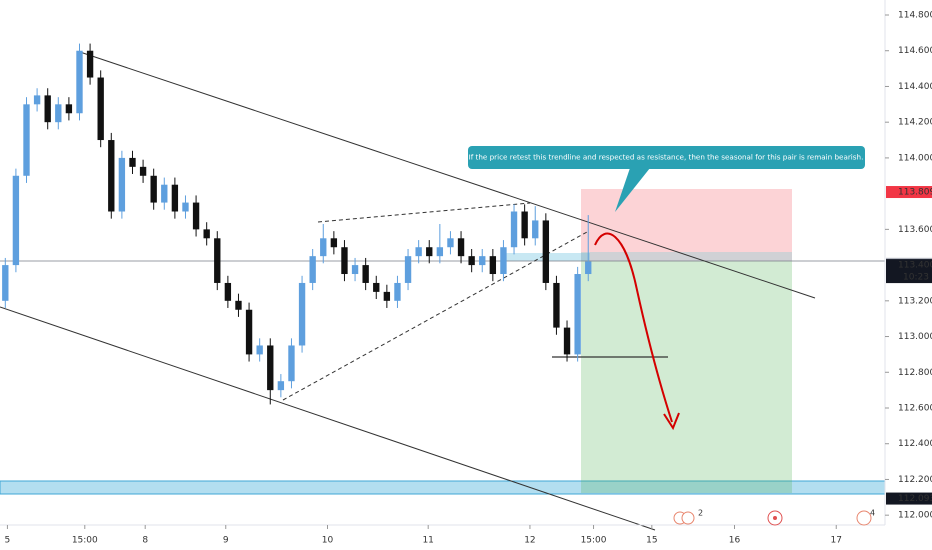 The height and width of the screenshot is (550, 932). Describe the element at coordinates (427, 541) in the screenshot. I see `x-tick-label: 11` at that location.